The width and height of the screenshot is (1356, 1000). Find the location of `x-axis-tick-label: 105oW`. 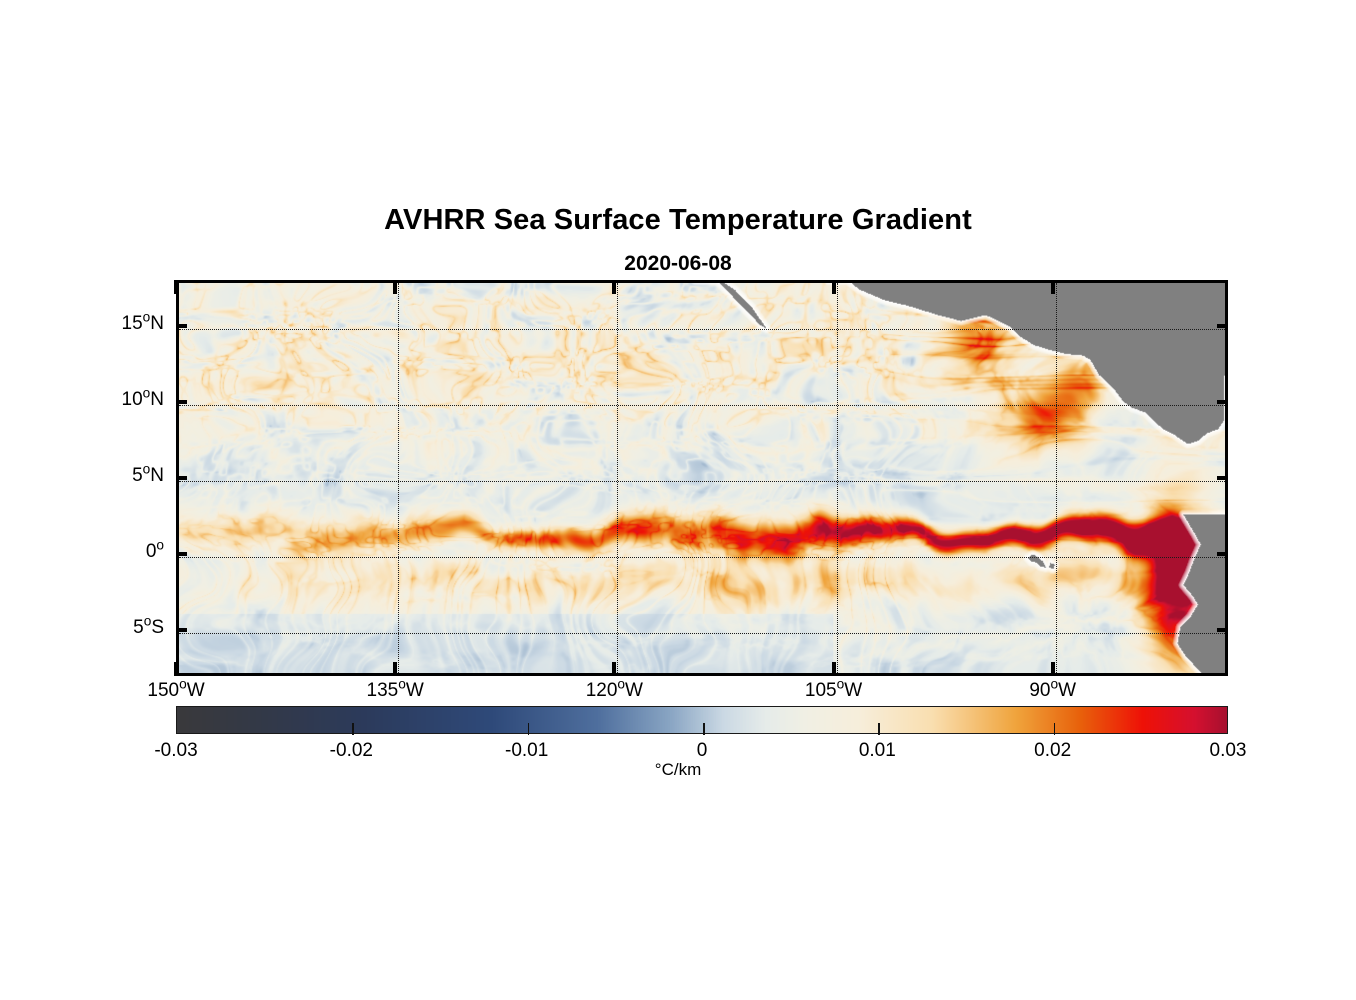

x-axis-tick-label: 105oW is located at coordinates (833, 688).